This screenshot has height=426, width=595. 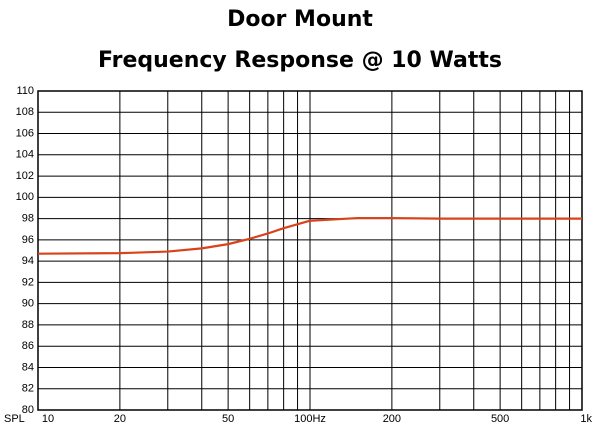 I want to click on y-tick-label: 86, so click(x=28, y=346).